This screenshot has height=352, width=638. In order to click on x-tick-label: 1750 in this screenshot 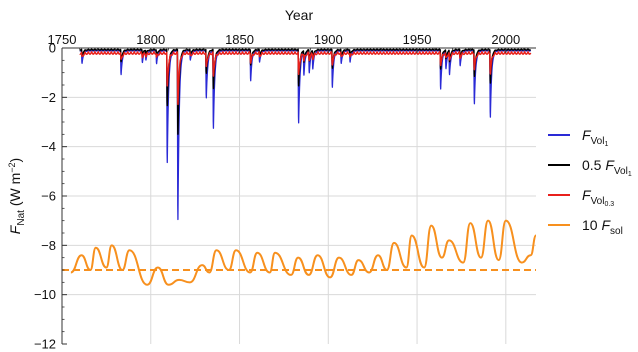, I will do `click(62, 39)`.